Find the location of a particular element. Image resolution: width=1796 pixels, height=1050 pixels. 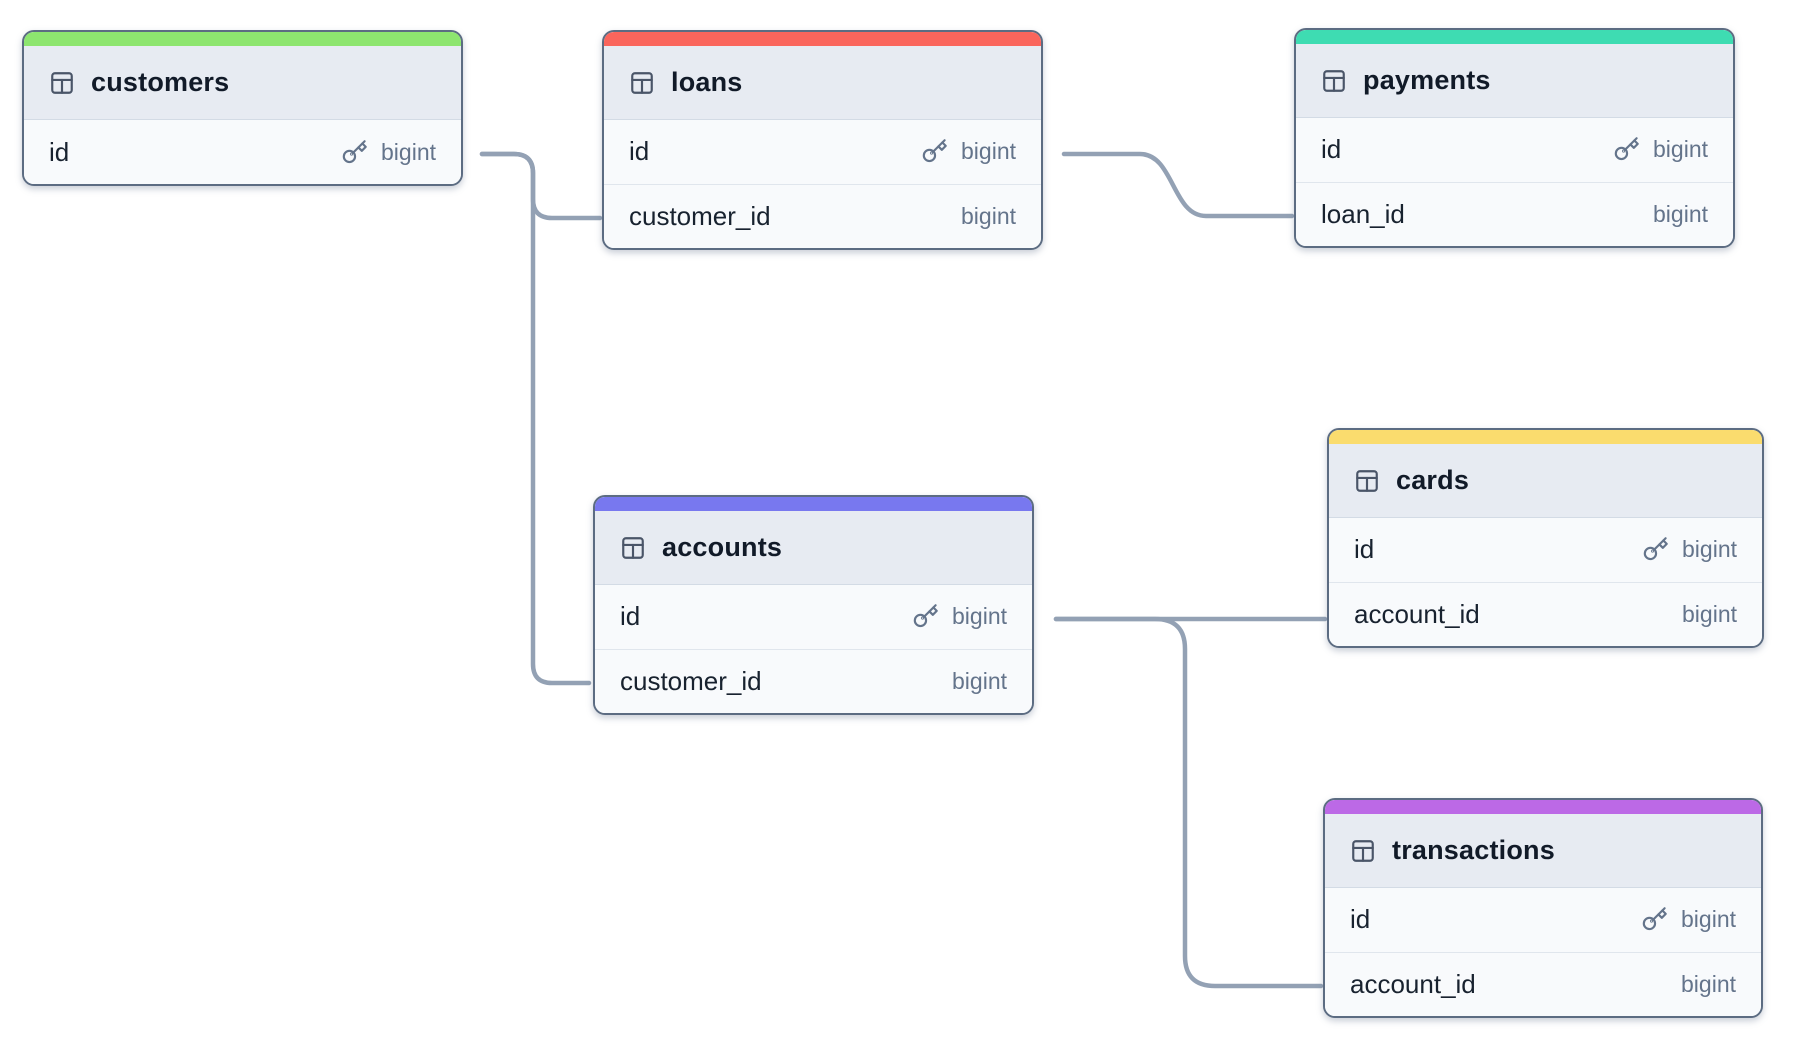

table-title: customers is located at coordinates (160, 82).